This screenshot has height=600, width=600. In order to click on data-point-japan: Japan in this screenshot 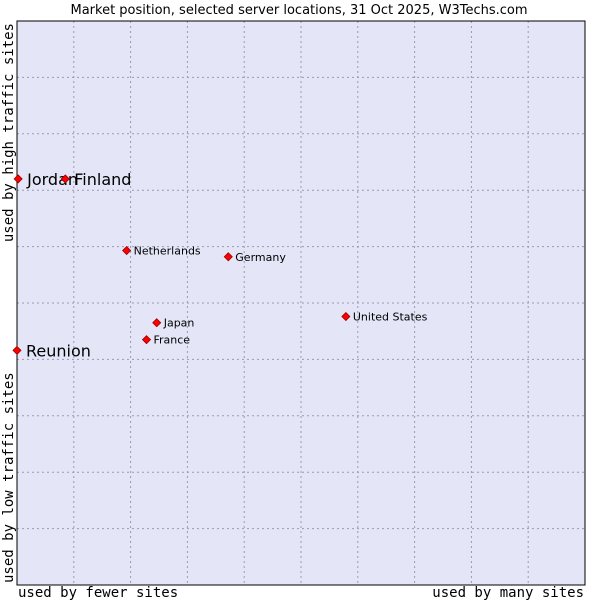, I will do `click(173, 323)`.